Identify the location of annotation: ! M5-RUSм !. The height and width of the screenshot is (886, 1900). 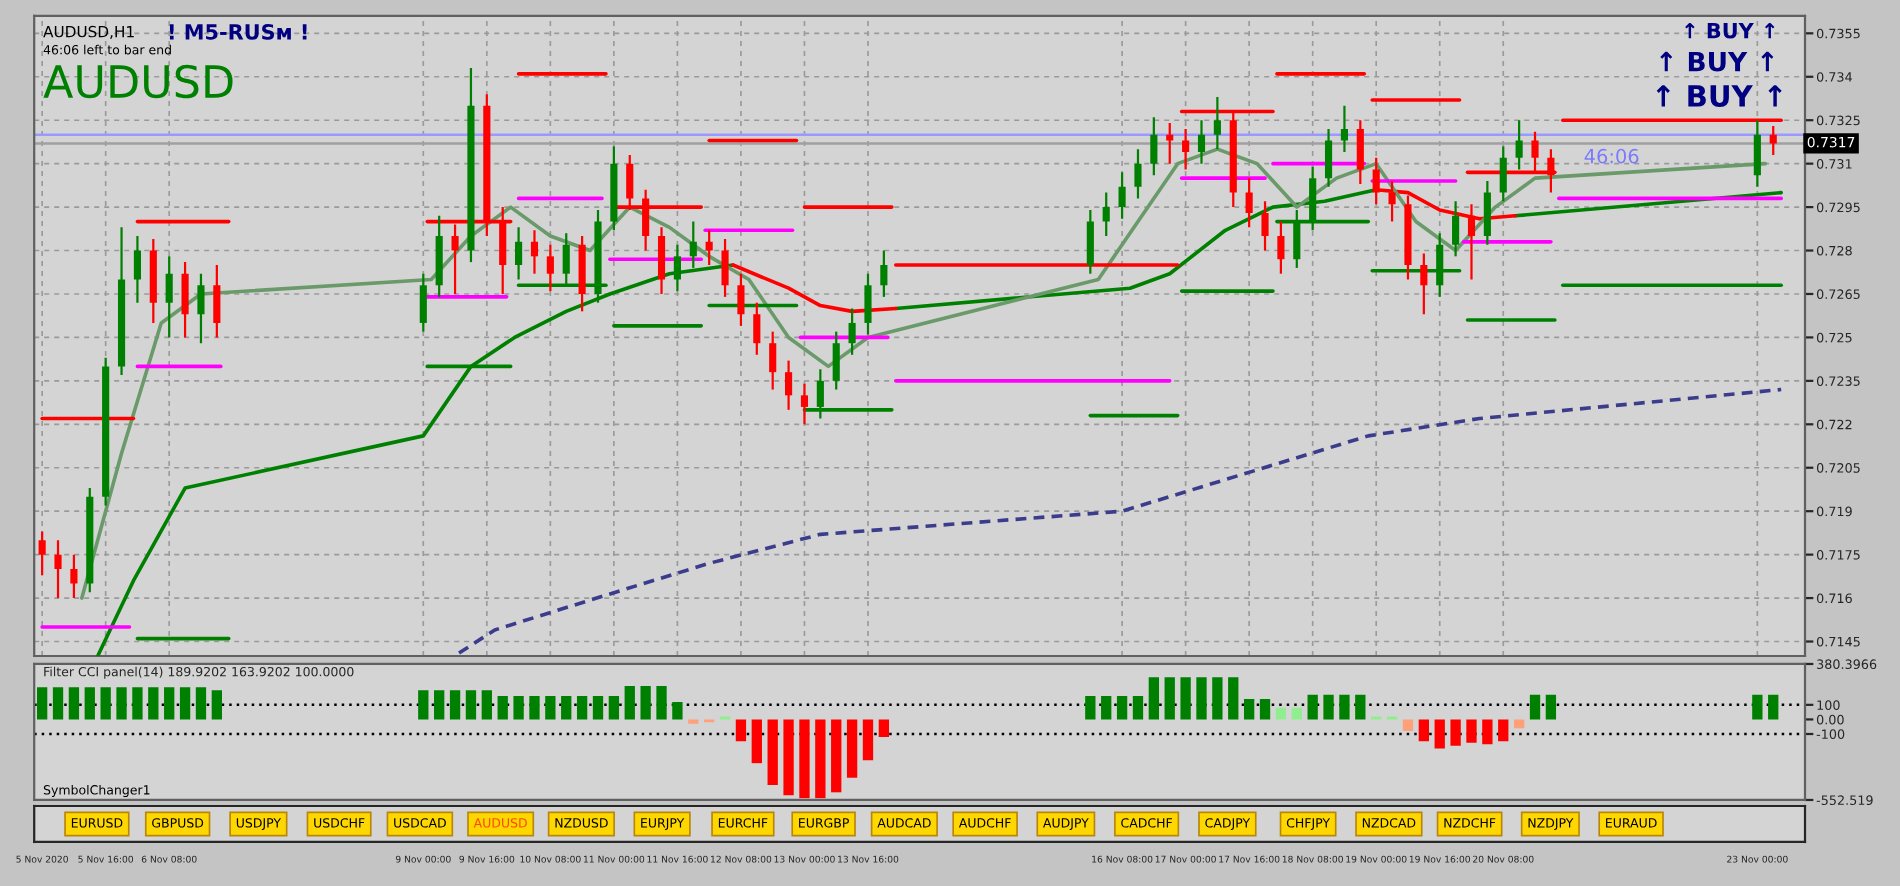
(238, 32).